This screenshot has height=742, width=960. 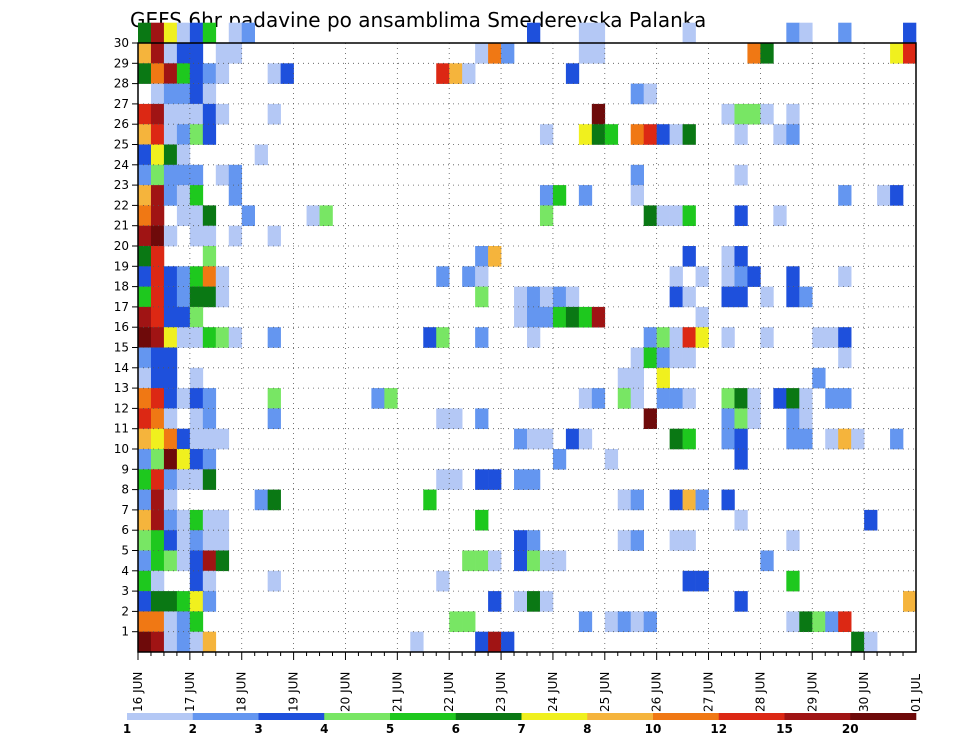 I want to click on colorbar-label: 10, so click(x=653, y=729).